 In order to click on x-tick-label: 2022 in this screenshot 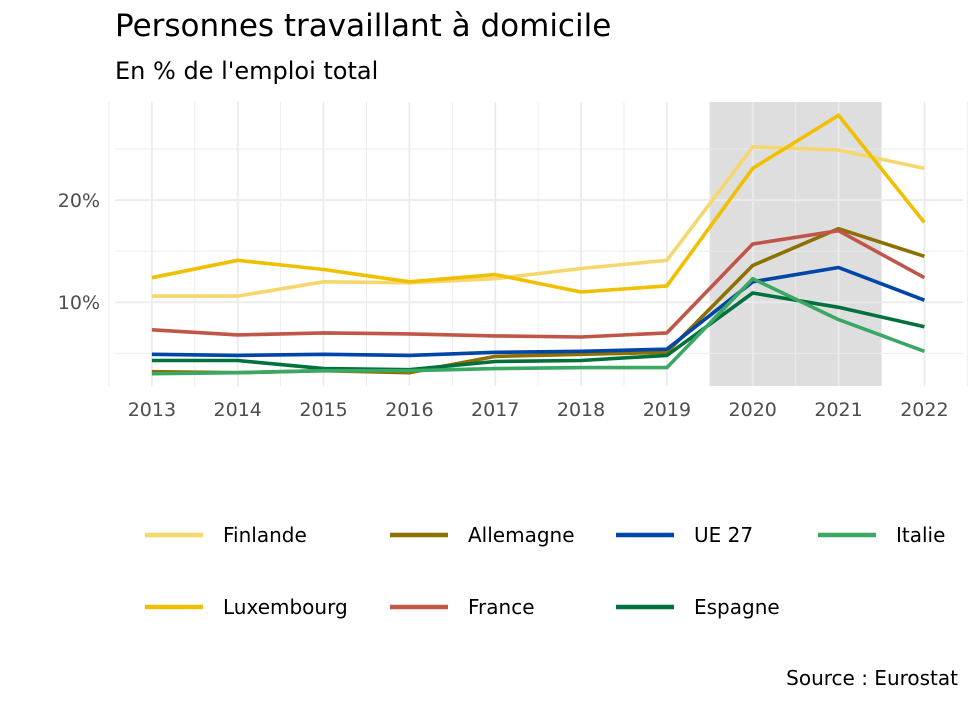, I will do `click(924, 410)`.